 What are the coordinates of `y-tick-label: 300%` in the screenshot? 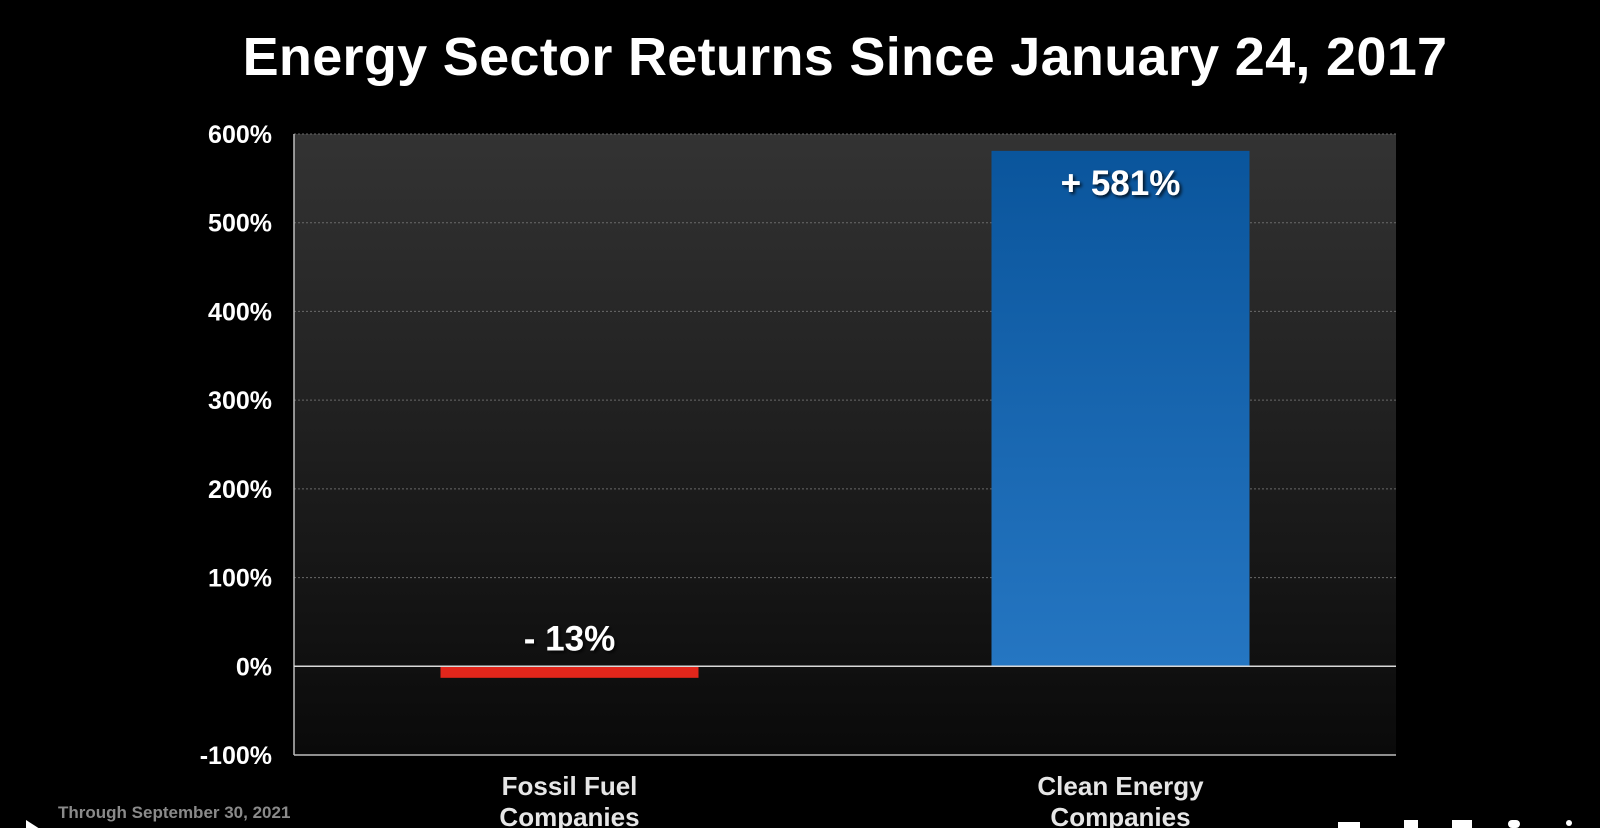 It's located at (240, 401).